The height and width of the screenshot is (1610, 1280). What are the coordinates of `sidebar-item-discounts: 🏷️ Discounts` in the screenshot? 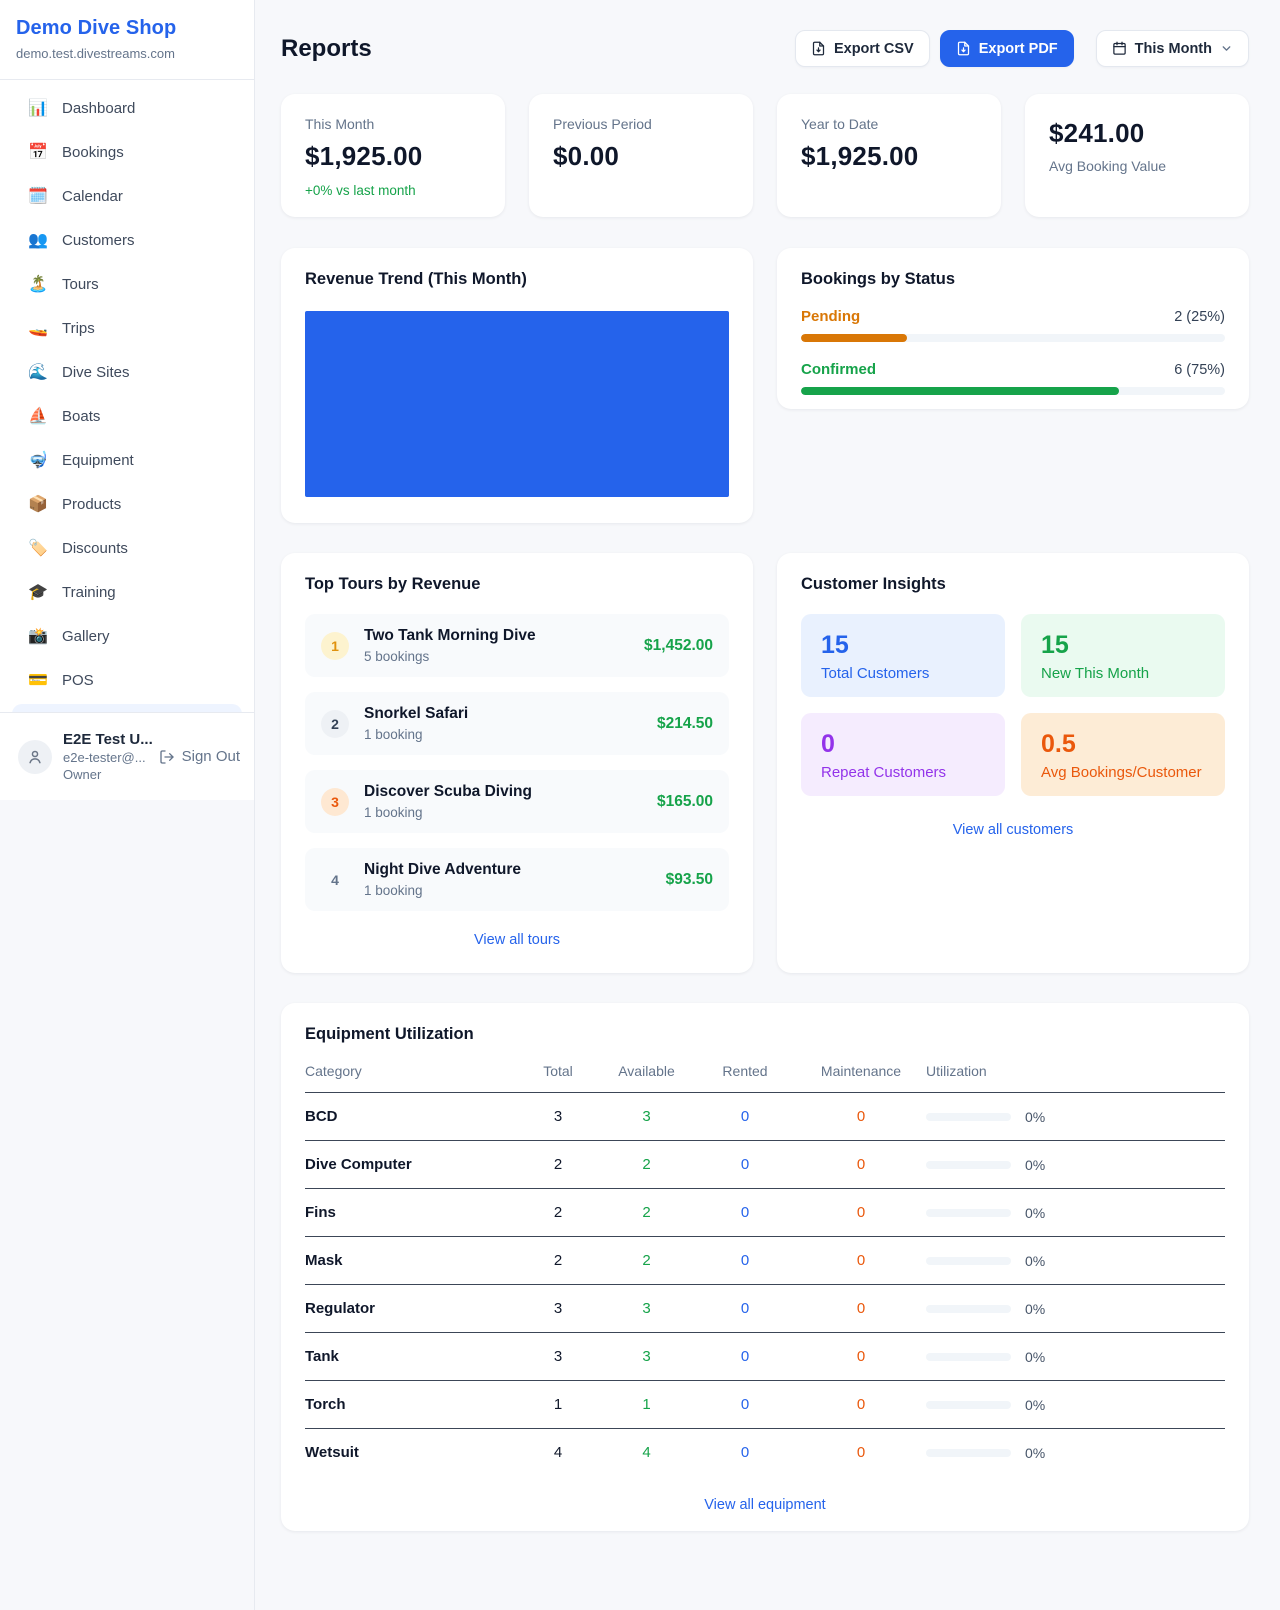 It's located at (127, 548).